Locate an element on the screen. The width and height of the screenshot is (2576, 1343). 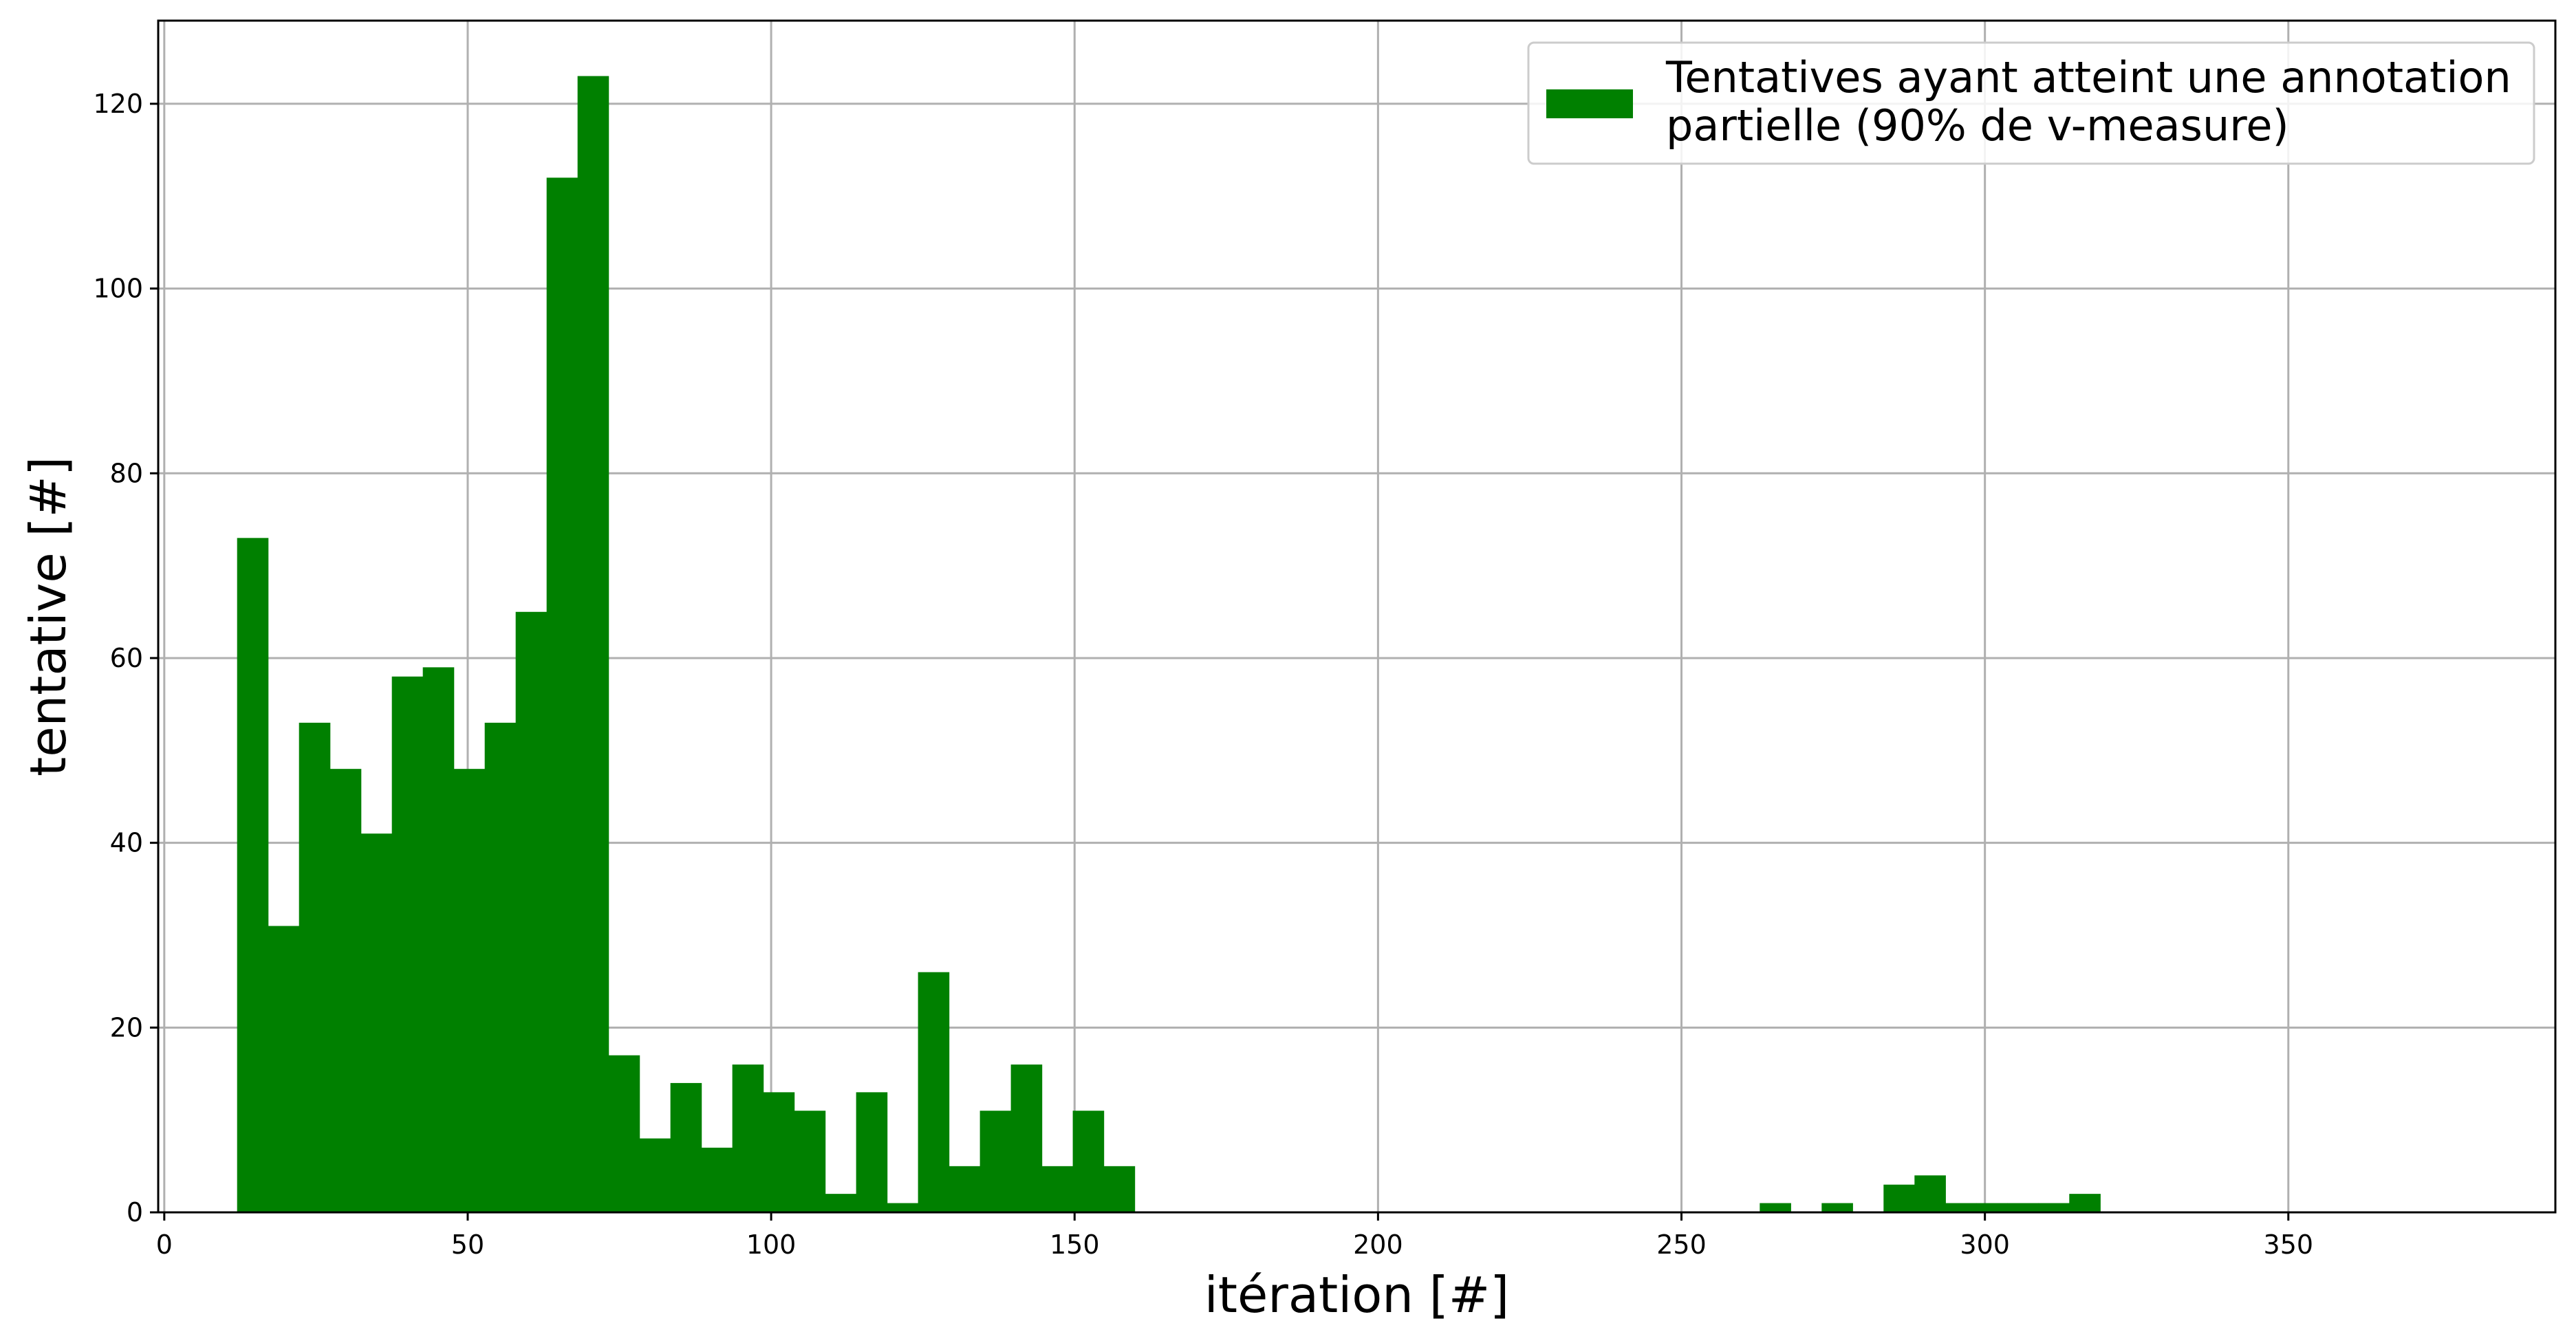
x-tick-label: 200 is located at coordinates (1378, 1245).